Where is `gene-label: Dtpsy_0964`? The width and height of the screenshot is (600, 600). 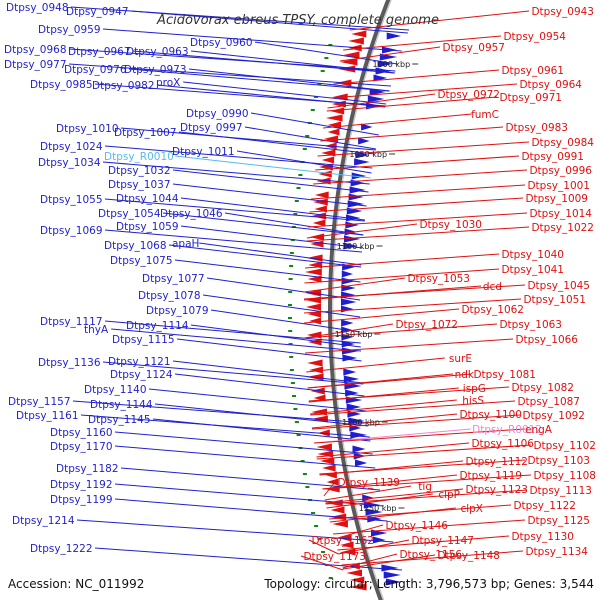
gene-label: Dtpsy_0964 is located at coordinates (550, 85).